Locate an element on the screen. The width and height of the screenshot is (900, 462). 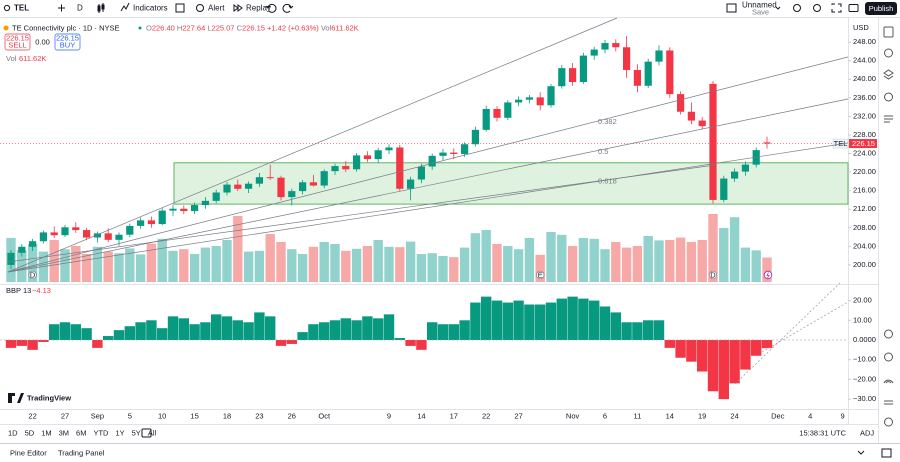
bbp-tick-label: 0.0000 is located at coordinates (864, 339).